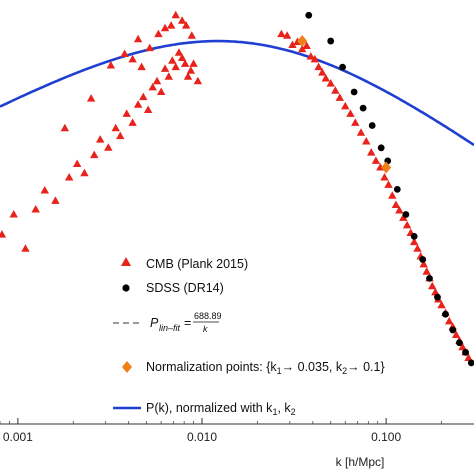 This screenshot has width=474, height=474. What do you see at coordinates (386, 437) in the screenshot?
I see `x-tick-label: 0.100` at bounding box center [386, 437].